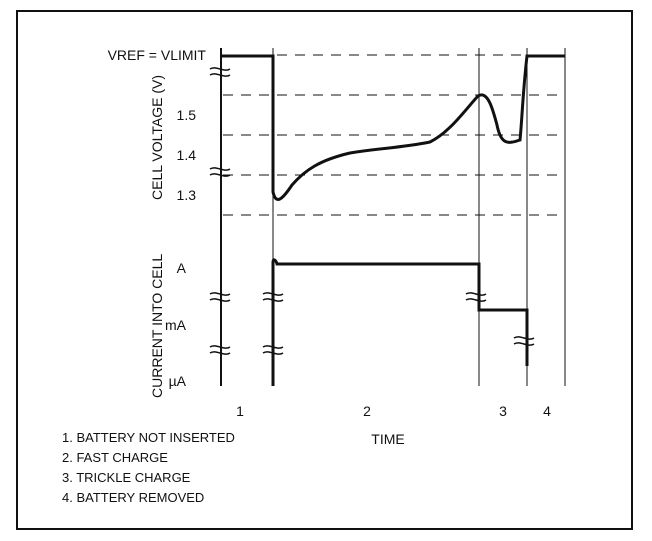  I want to click on phase-label-4: 4, so click(547, 411).